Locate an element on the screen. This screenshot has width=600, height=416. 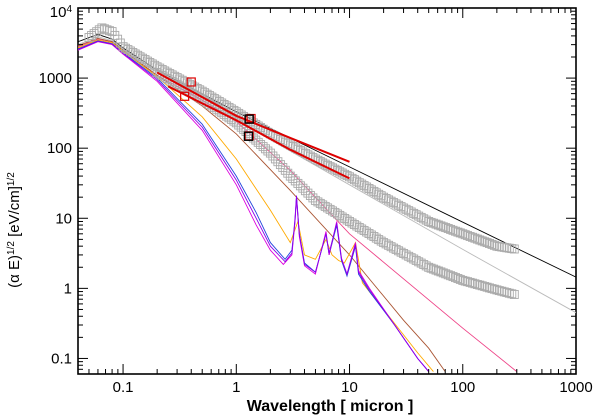
red-layer is located at coordinates (253, 125).